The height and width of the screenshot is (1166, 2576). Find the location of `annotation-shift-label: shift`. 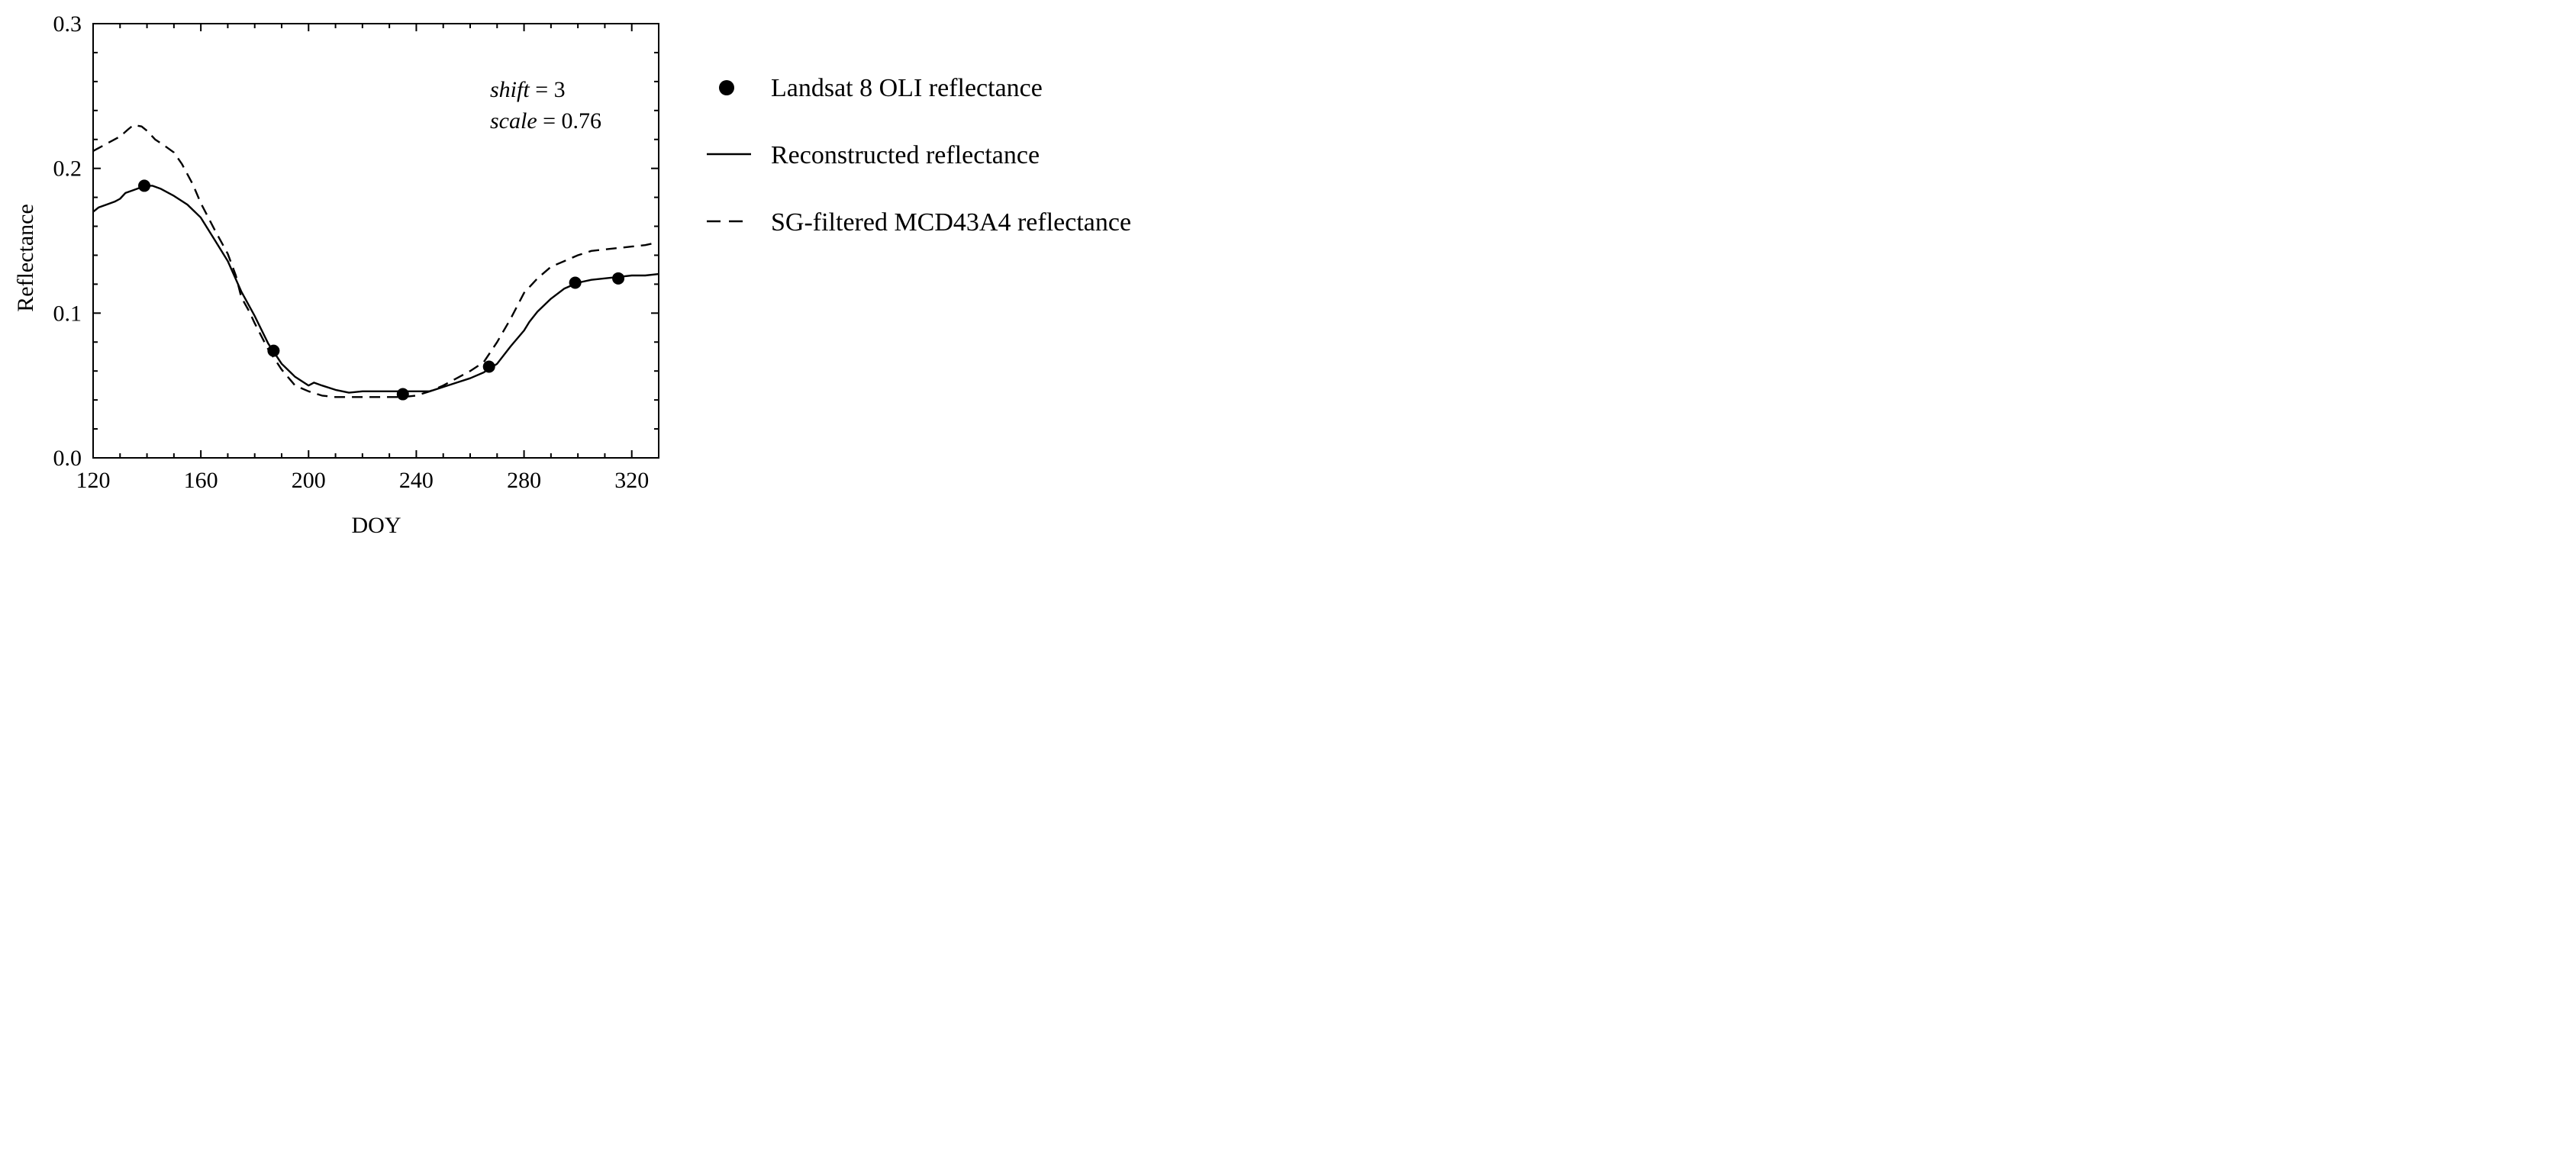

annotation-shift-label: shift is located at coordinates (510, 89).